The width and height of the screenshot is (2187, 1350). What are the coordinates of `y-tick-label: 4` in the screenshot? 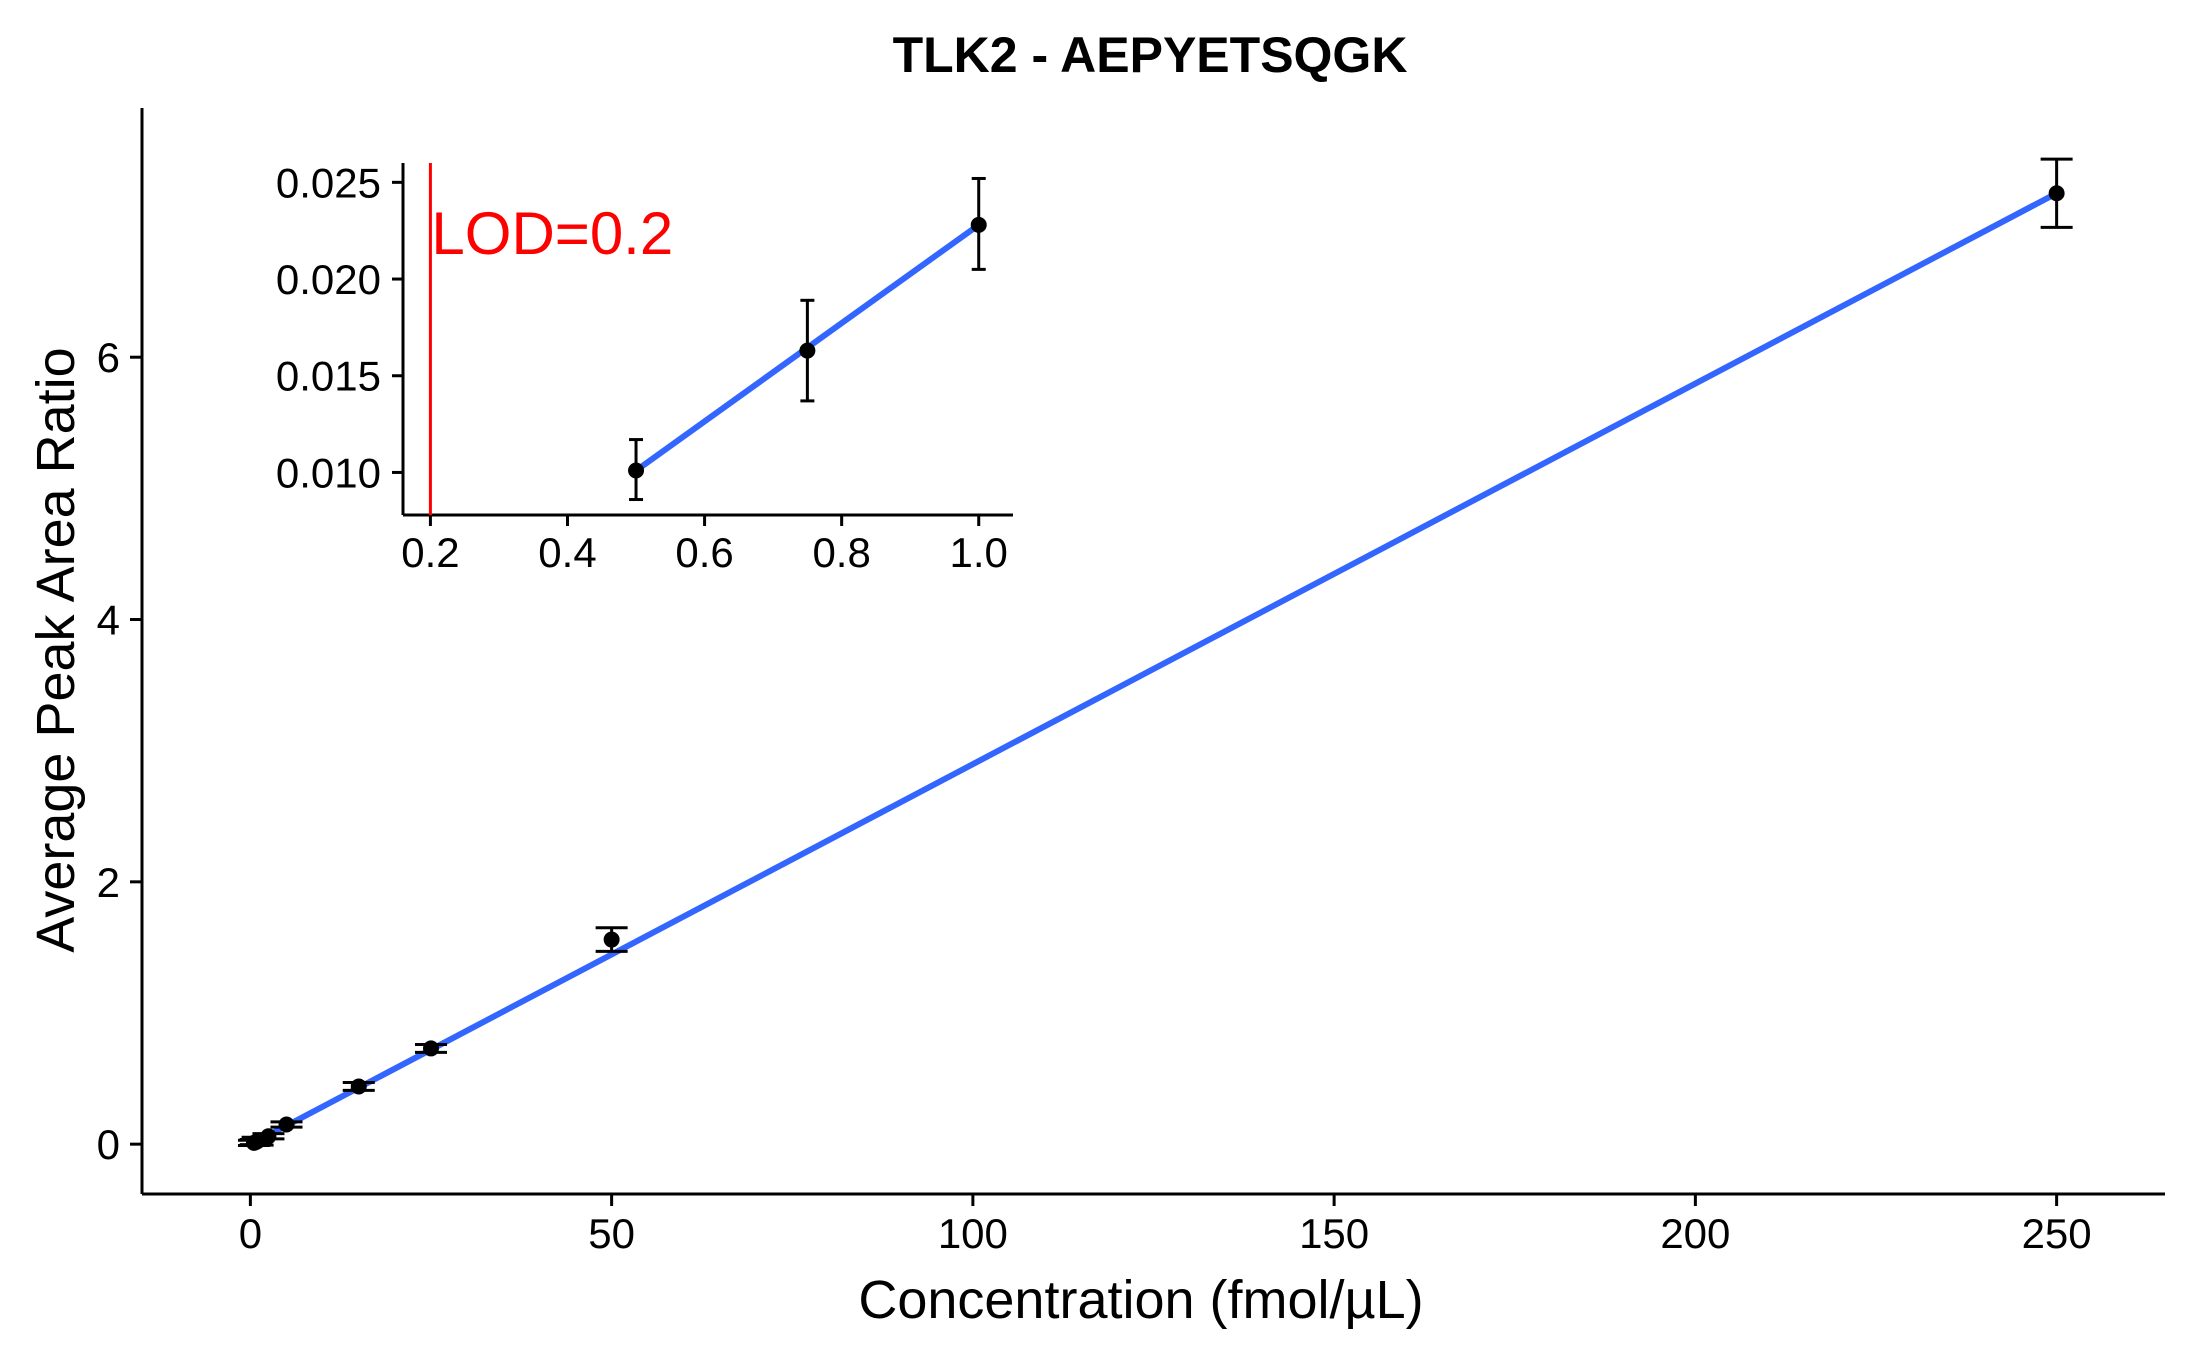 It's located at (108, 620).